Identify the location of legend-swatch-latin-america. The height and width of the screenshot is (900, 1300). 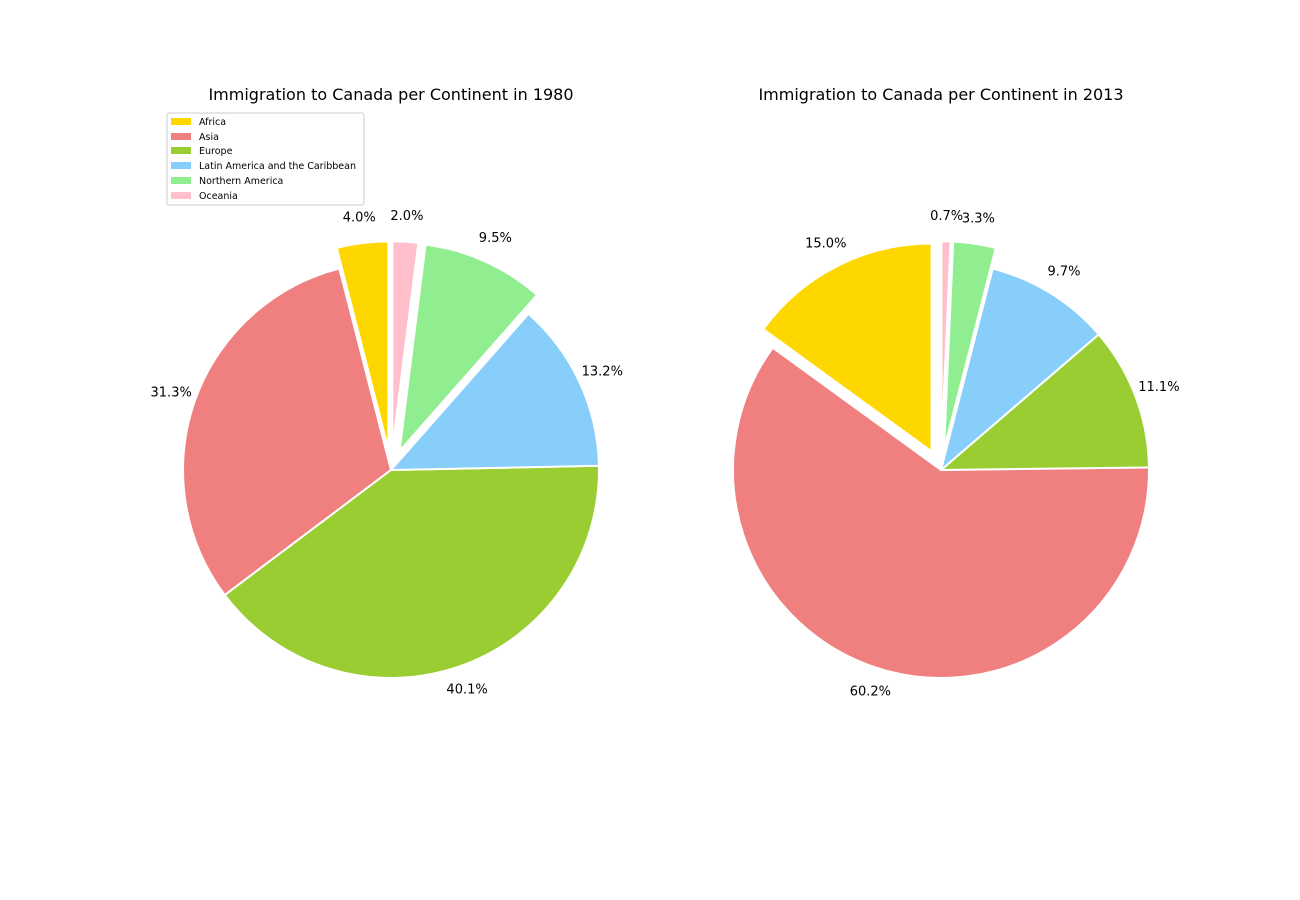
(181, 165).